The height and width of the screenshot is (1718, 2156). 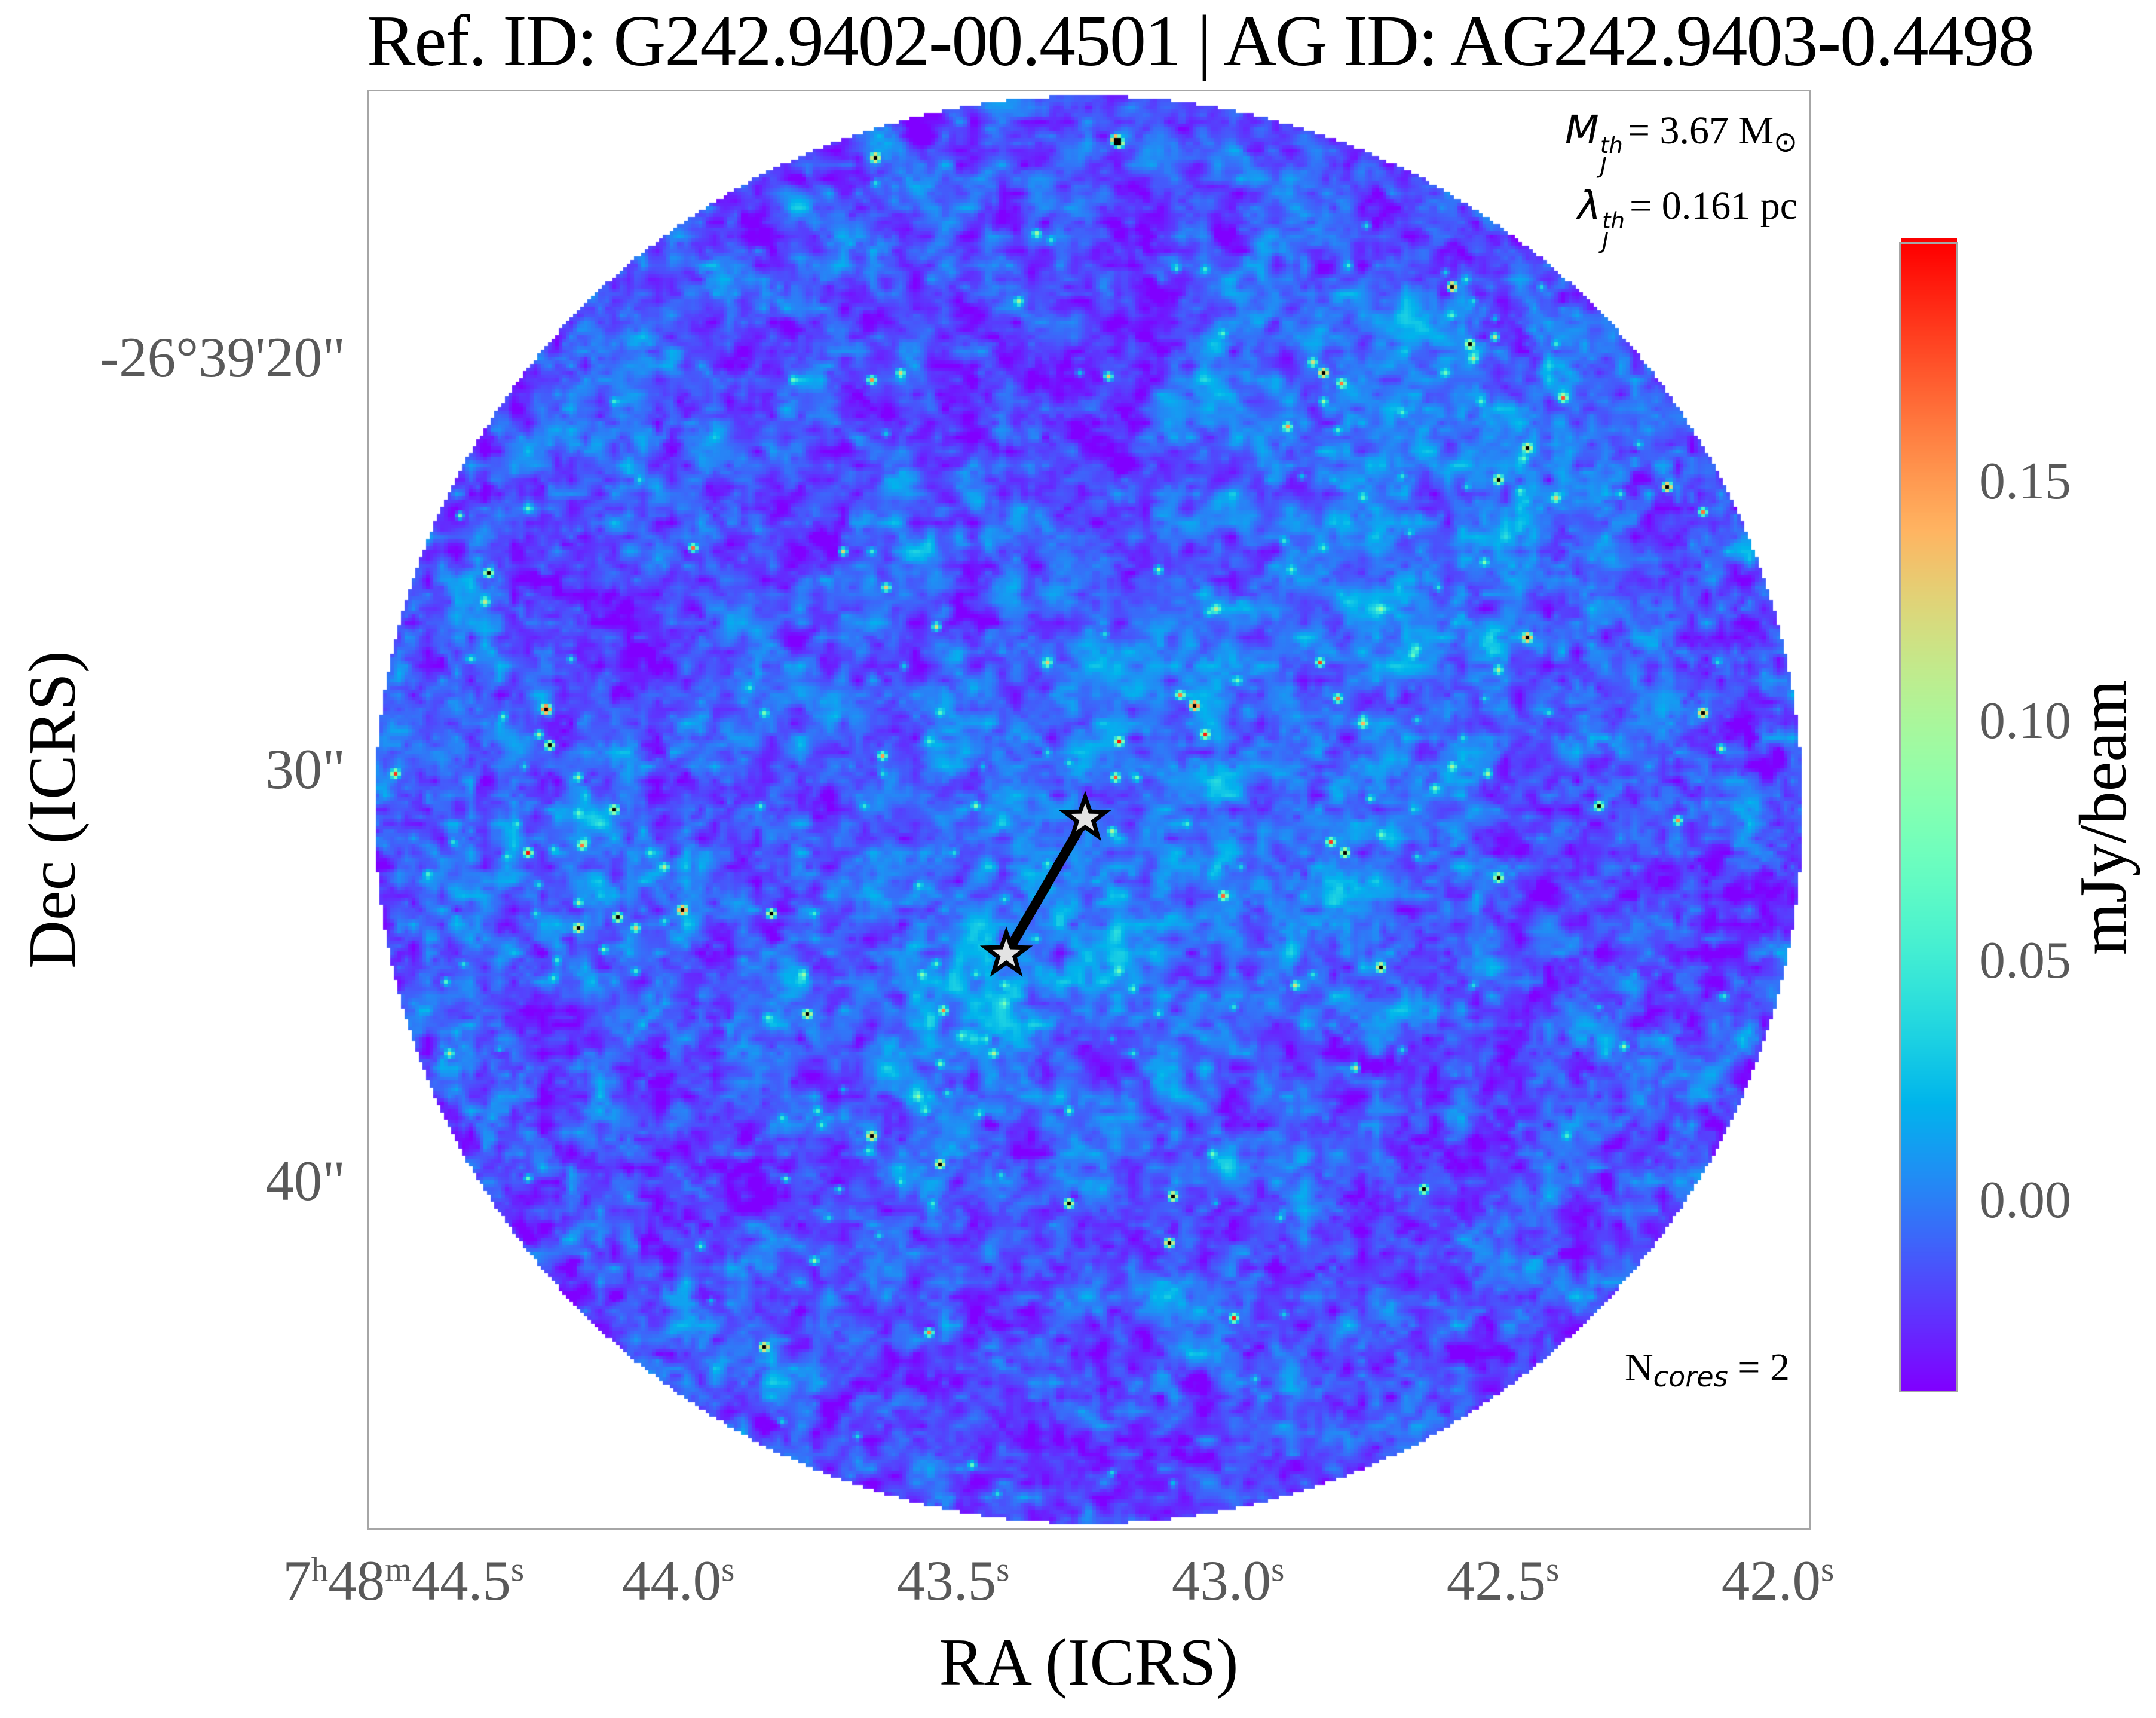 I want to click on ra-tick-label: 44.0s, so click(x=678, y=1580).